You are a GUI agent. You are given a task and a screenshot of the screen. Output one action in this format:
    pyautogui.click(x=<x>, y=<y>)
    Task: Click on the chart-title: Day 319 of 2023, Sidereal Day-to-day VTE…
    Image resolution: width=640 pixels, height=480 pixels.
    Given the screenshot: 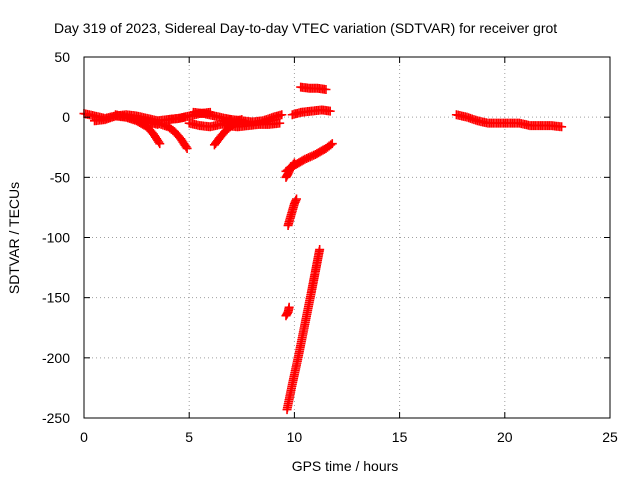 What is the action you would take?
    pyautogui.click(x=305, y=28)
    